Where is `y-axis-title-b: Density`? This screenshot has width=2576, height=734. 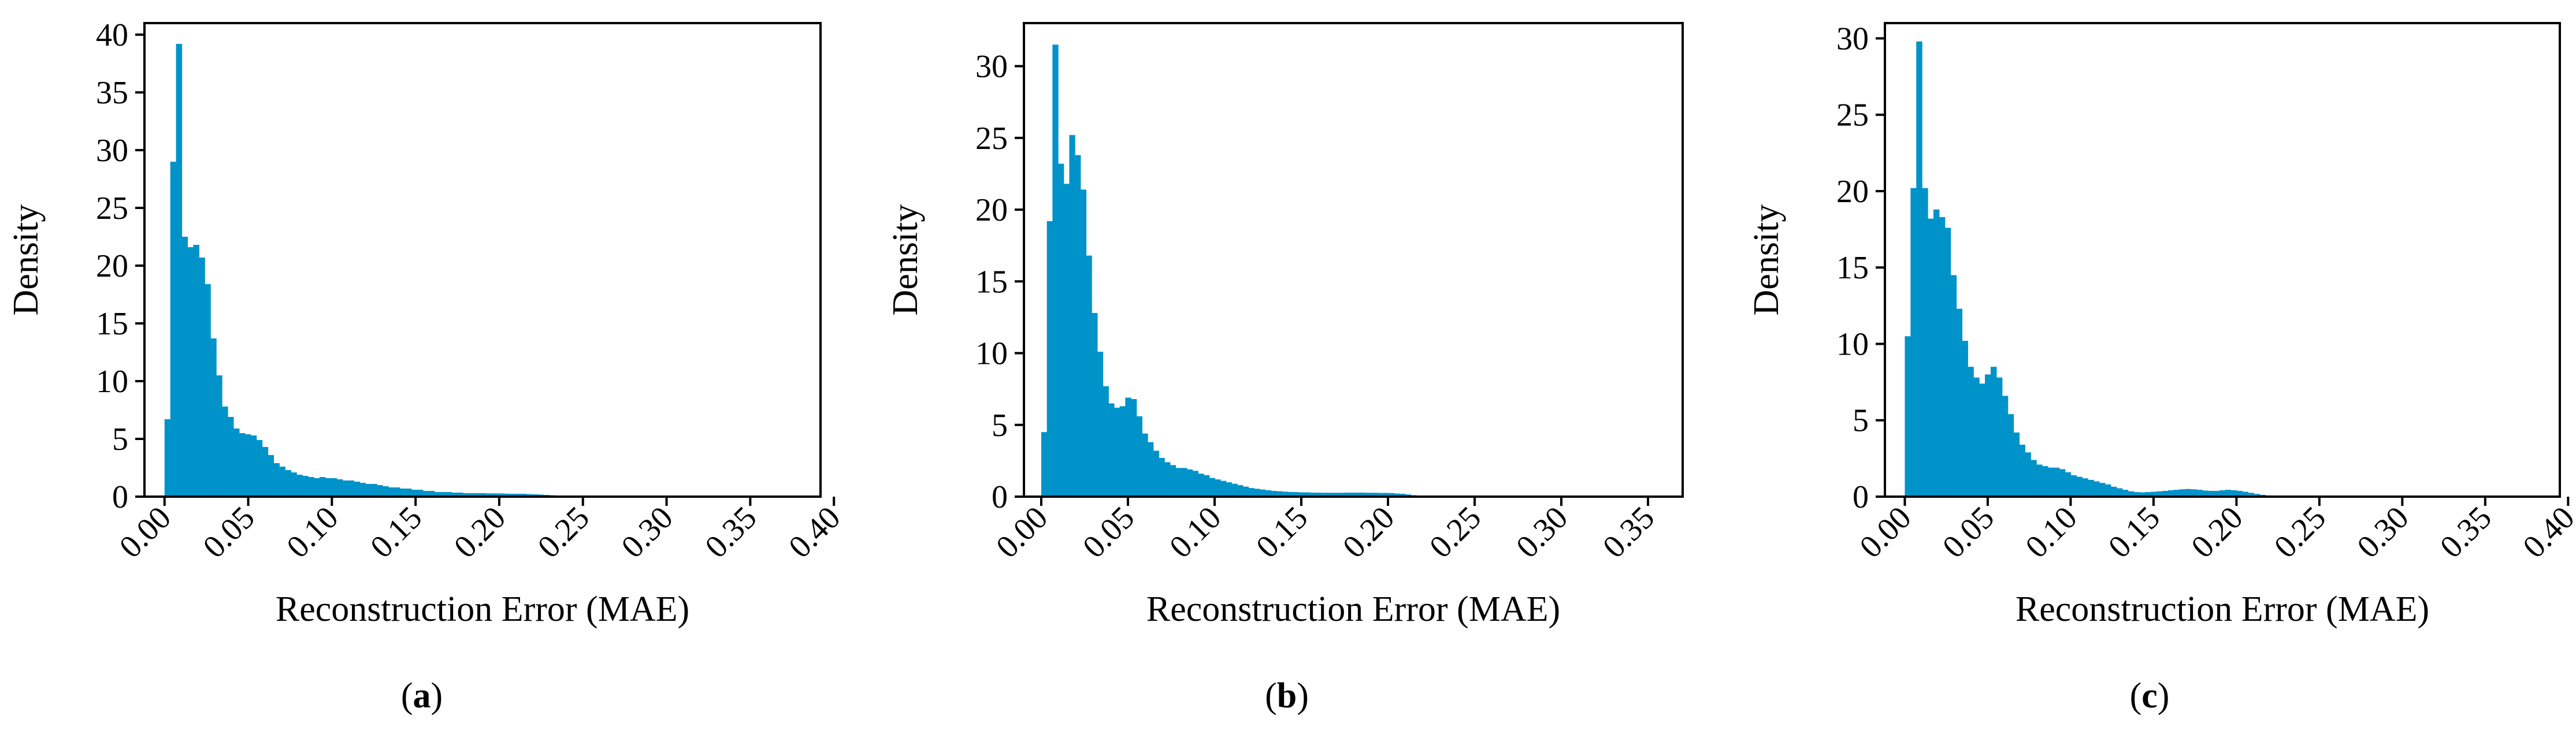 y-axis-title-b: Density is located at coordinates (906, 260).